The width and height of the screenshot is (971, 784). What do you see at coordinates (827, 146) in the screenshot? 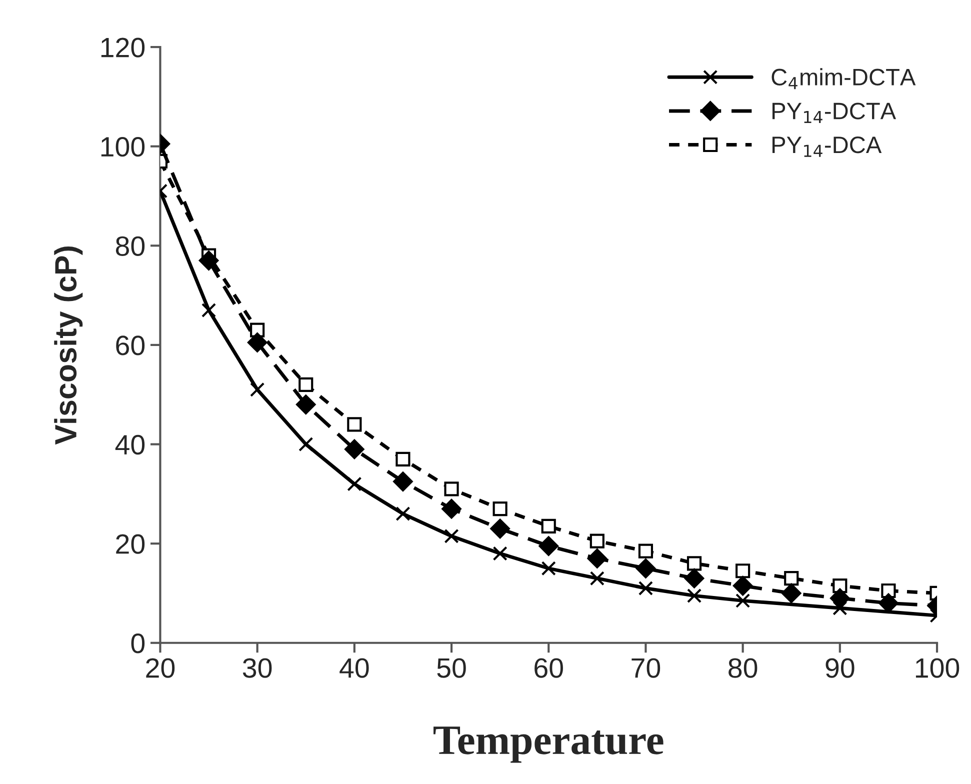
I see `legend-label: PY$_{14}$-DCA` at bounding box center [827, 146].